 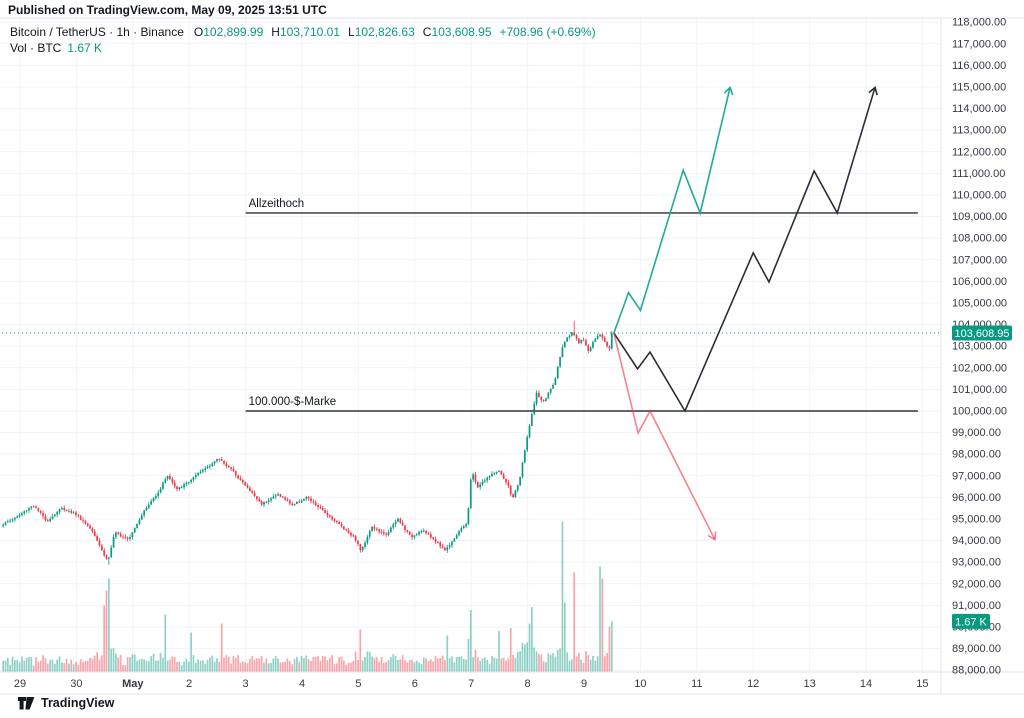 What do you see at coordinates (976, 606) in the screenshot?
I see `price-axis-label: 91,000.00` at bounding box center [976, 606].